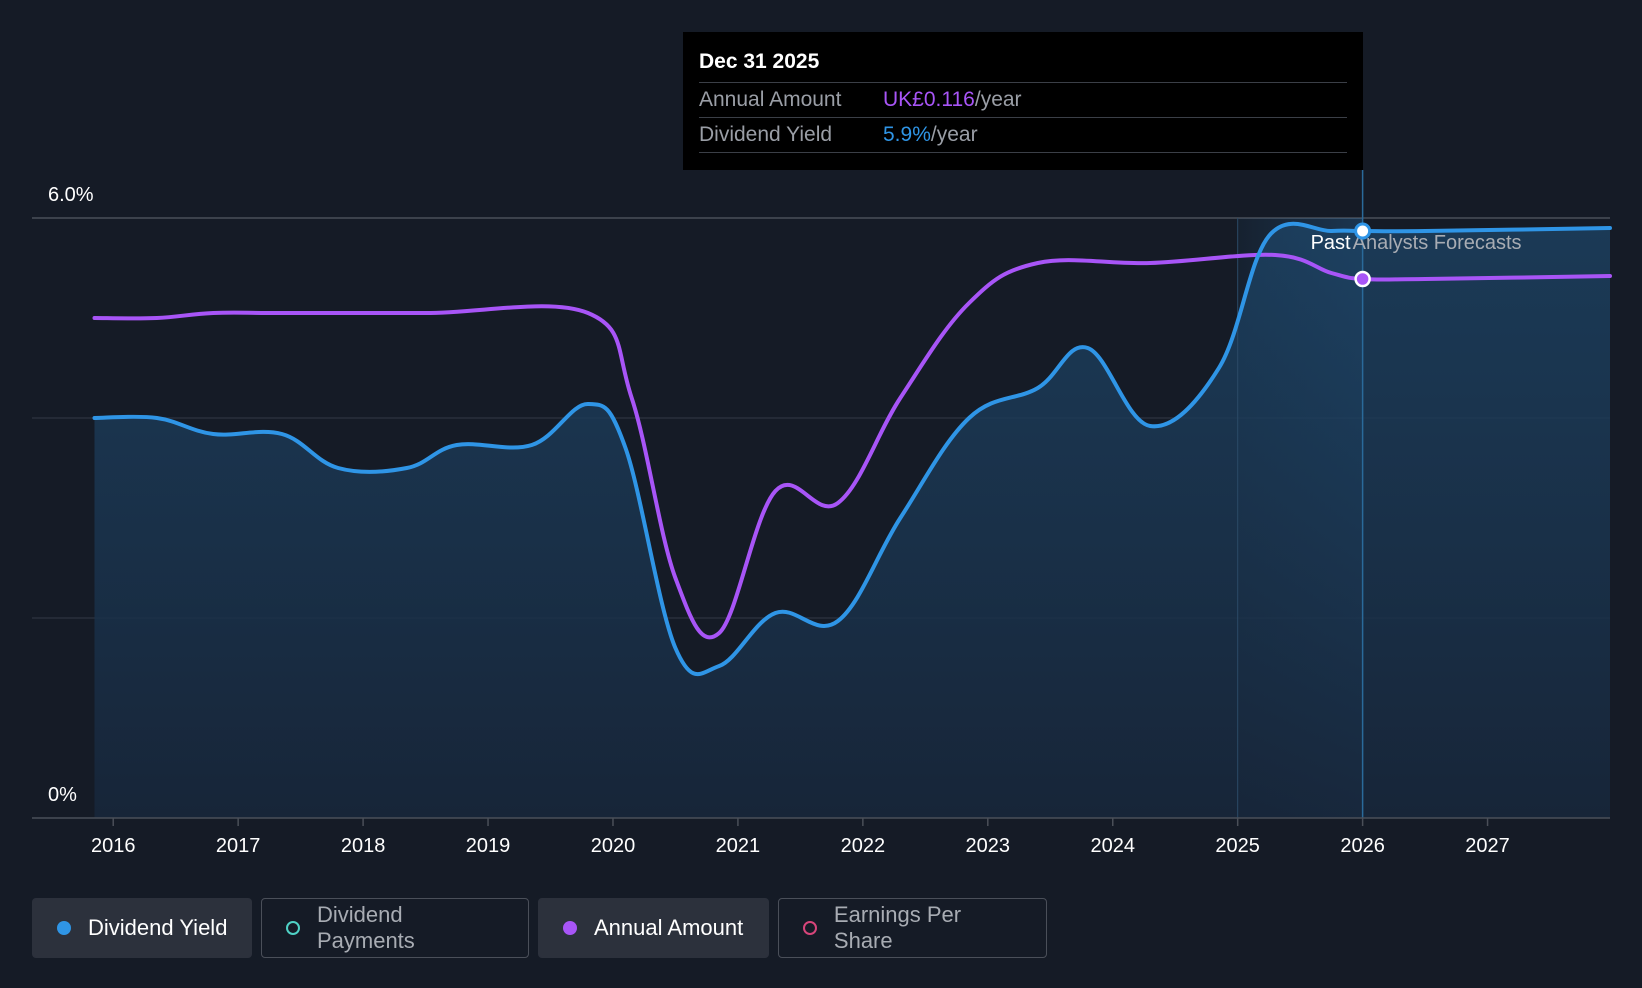  Describe the element at coordinates (113, 846) in the screenshot. I see `x-tick-label: 2016` at that location.